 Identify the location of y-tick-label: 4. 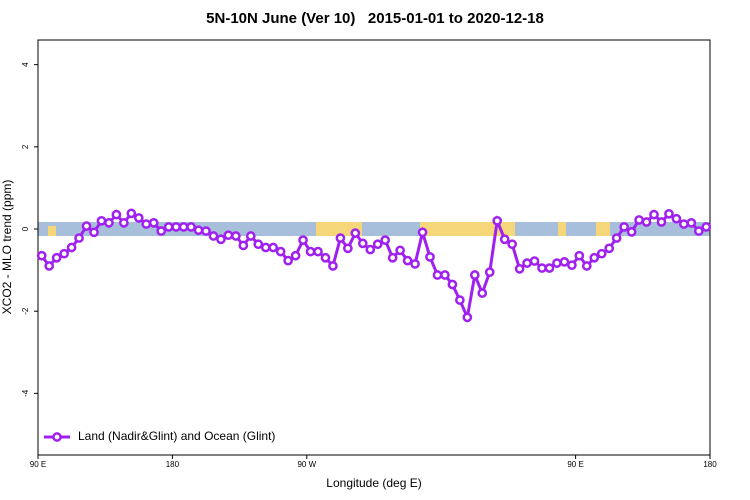
(25, 64).